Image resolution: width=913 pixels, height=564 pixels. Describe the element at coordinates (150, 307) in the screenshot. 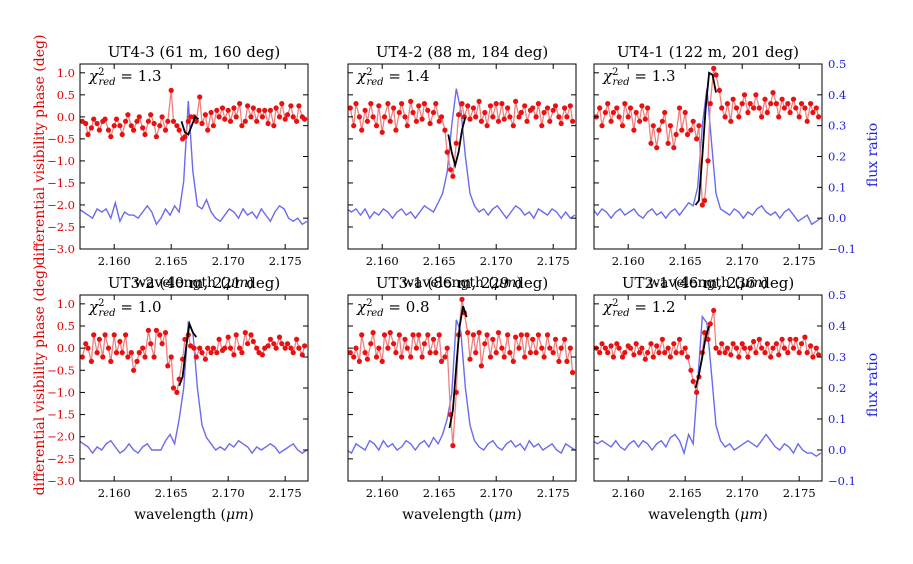

I see `chi2-value: 1.0` at that location.